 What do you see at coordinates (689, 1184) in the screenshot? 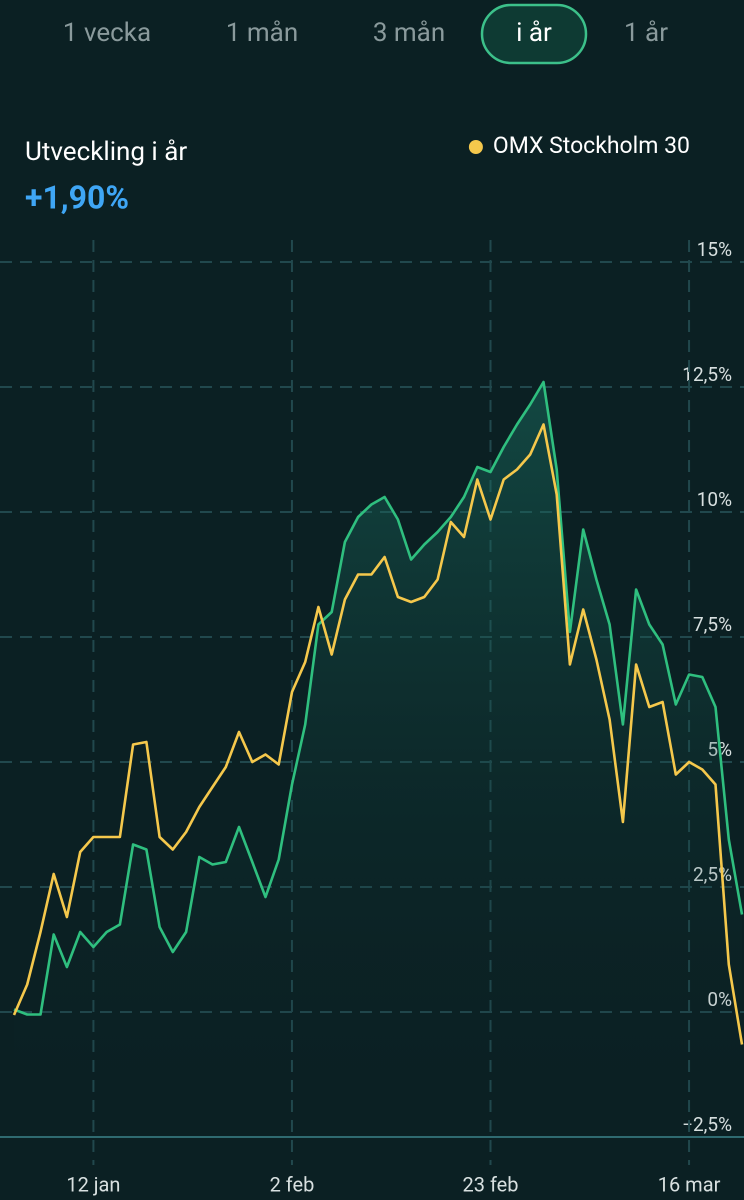
I see `x-tick-label: 16 mar` at bounding box center [689, 1184].